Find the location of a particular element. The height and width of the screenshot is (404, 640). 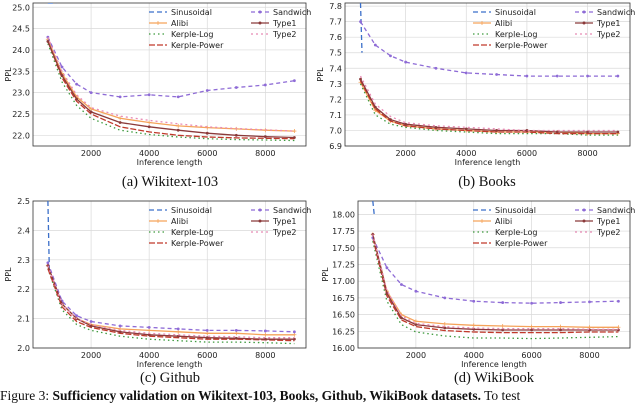

y-tick-label: 2.3 is located at coordinates (23, 260).